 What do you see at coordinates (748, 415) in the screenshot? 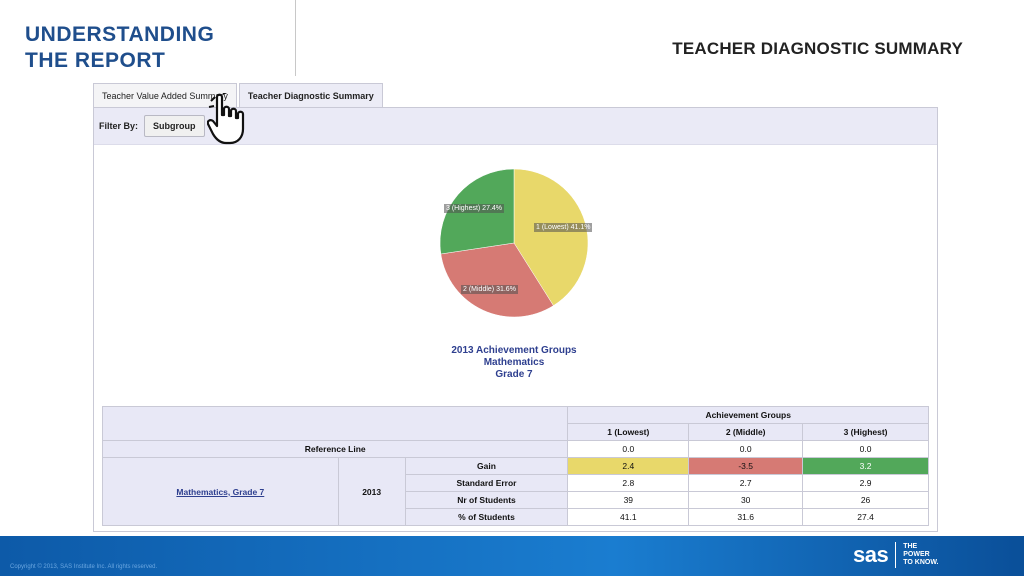
I see `achievement-groups-header: Achievement Groups` at bounding box center [748, 415].